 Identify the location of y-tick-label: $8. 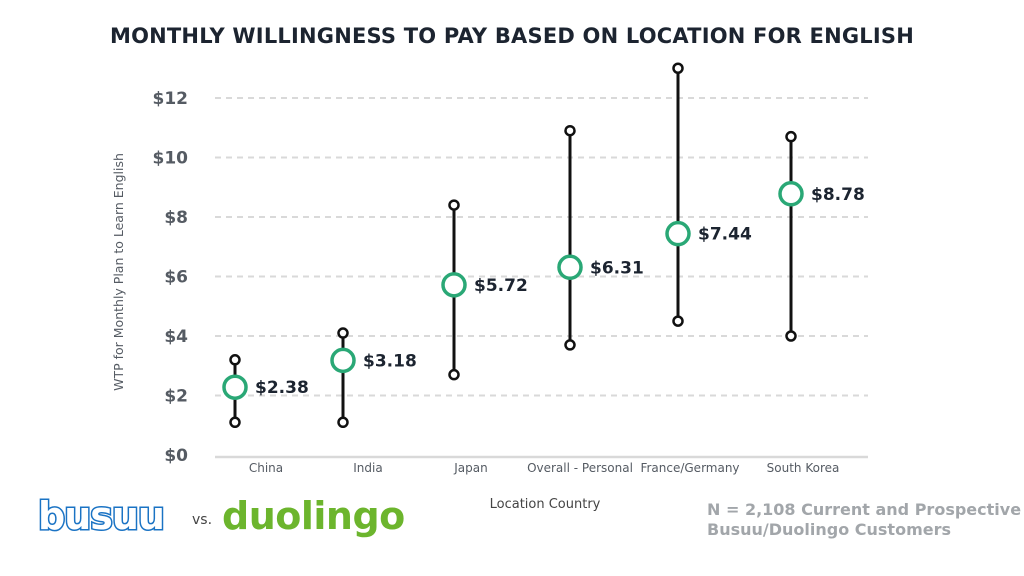
(176, 218).